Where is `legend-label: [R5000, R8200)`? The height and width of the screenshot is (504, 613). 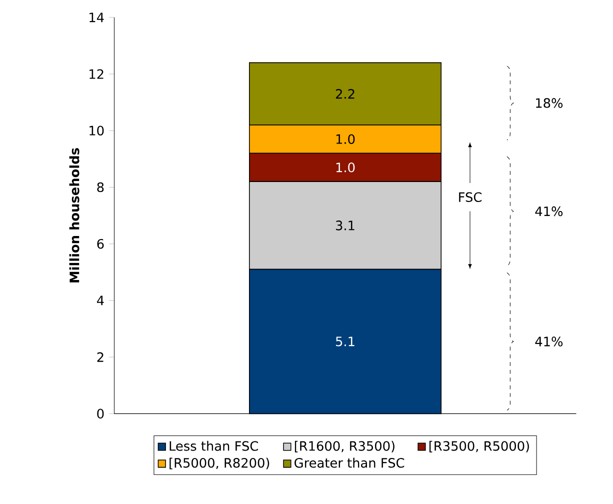
legend-label: [R5000, R8200) is located at coordinates (220, 464).